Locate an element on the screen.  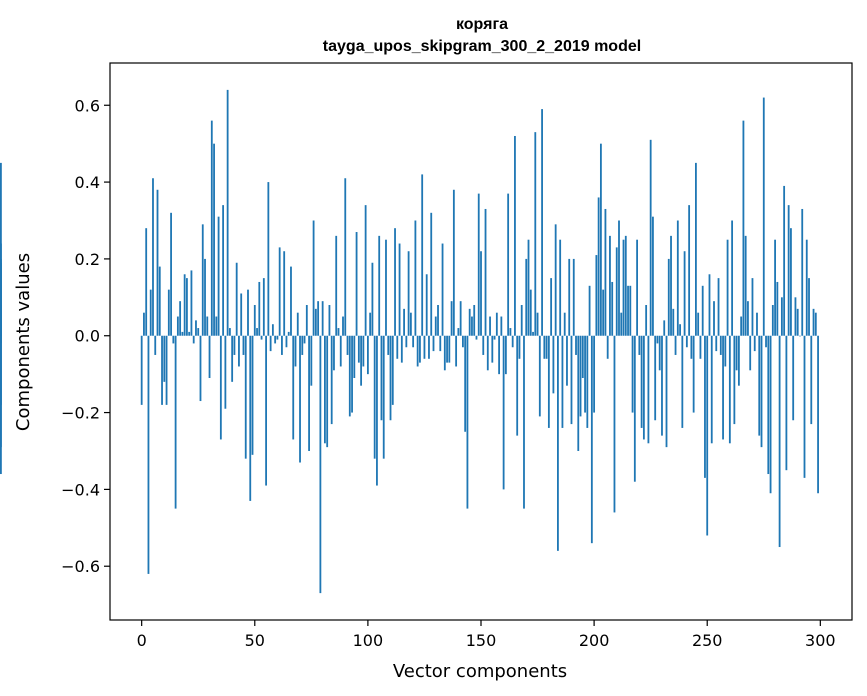
y-tick-label: −0.4 is located at coordinates (80, 489).